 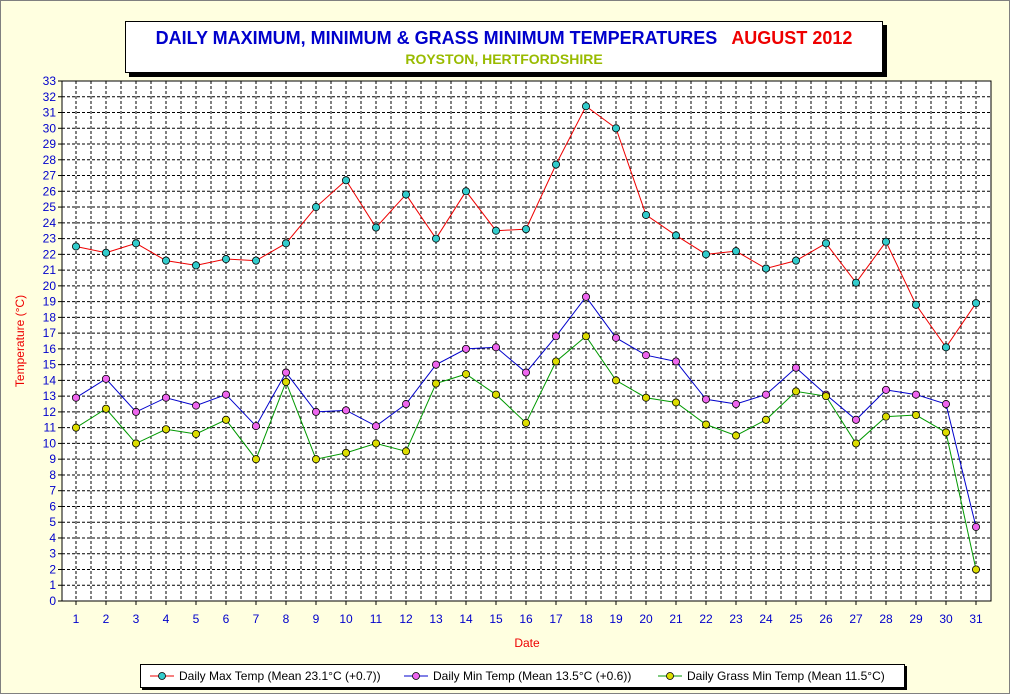 What do you see at coordinates (52, 475) in the screenshot?
I see `y-tick-label: 8` at bounding box center [52, 475].